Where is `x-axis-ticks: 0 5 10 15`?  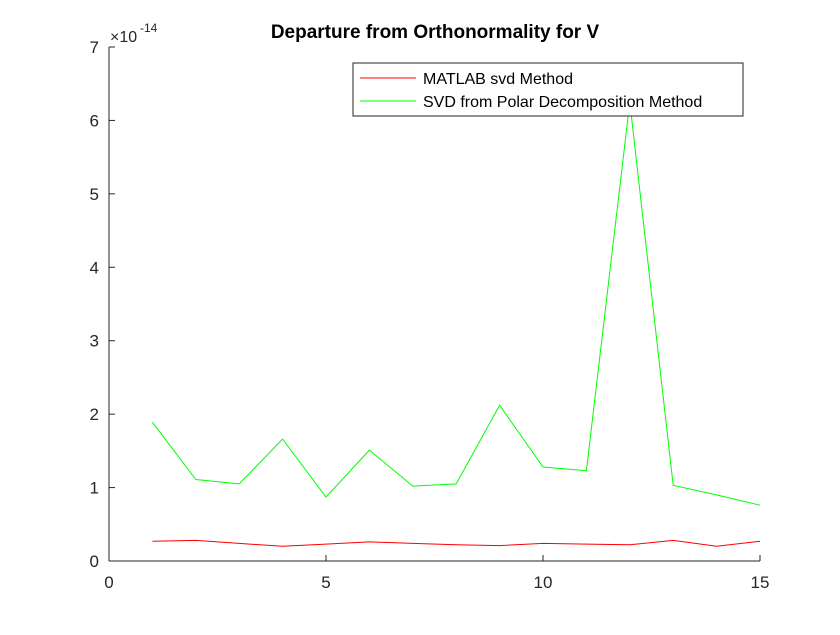 x-axis-ticks: 0 5 10 15 is located at coordinates (436, 573).